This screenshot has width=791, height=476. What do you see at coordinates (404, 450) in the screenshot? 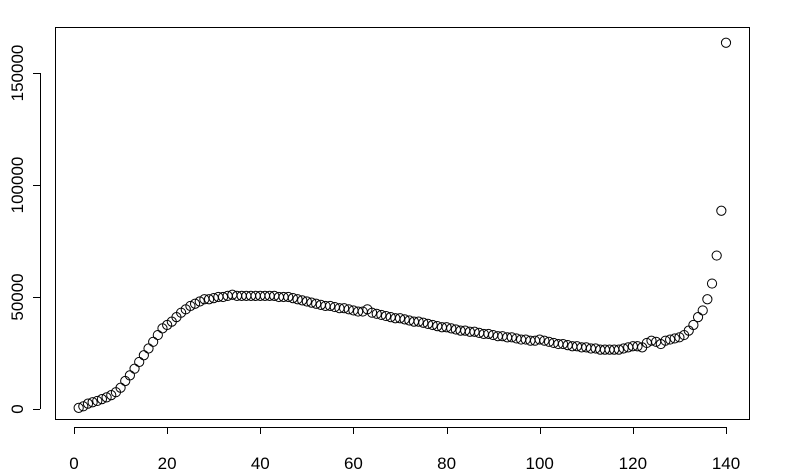
I see `x-axis: 0 20 40 60 80 100 120 140` at bounding box center [404, 450].